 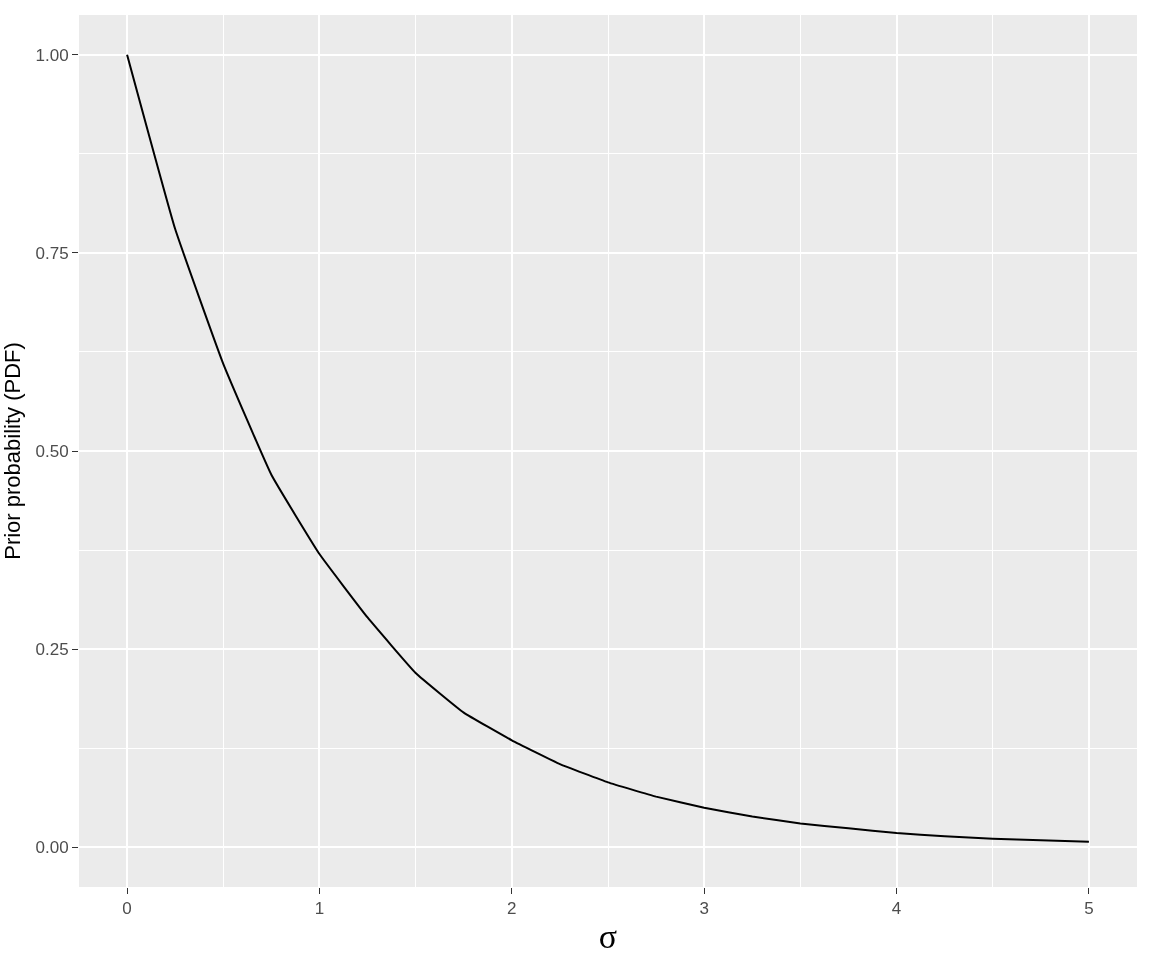 What do you see at coordinates (896, 909) in the screenshot?
I see `x-tick-label: 4` at bounding box center [896, 909].